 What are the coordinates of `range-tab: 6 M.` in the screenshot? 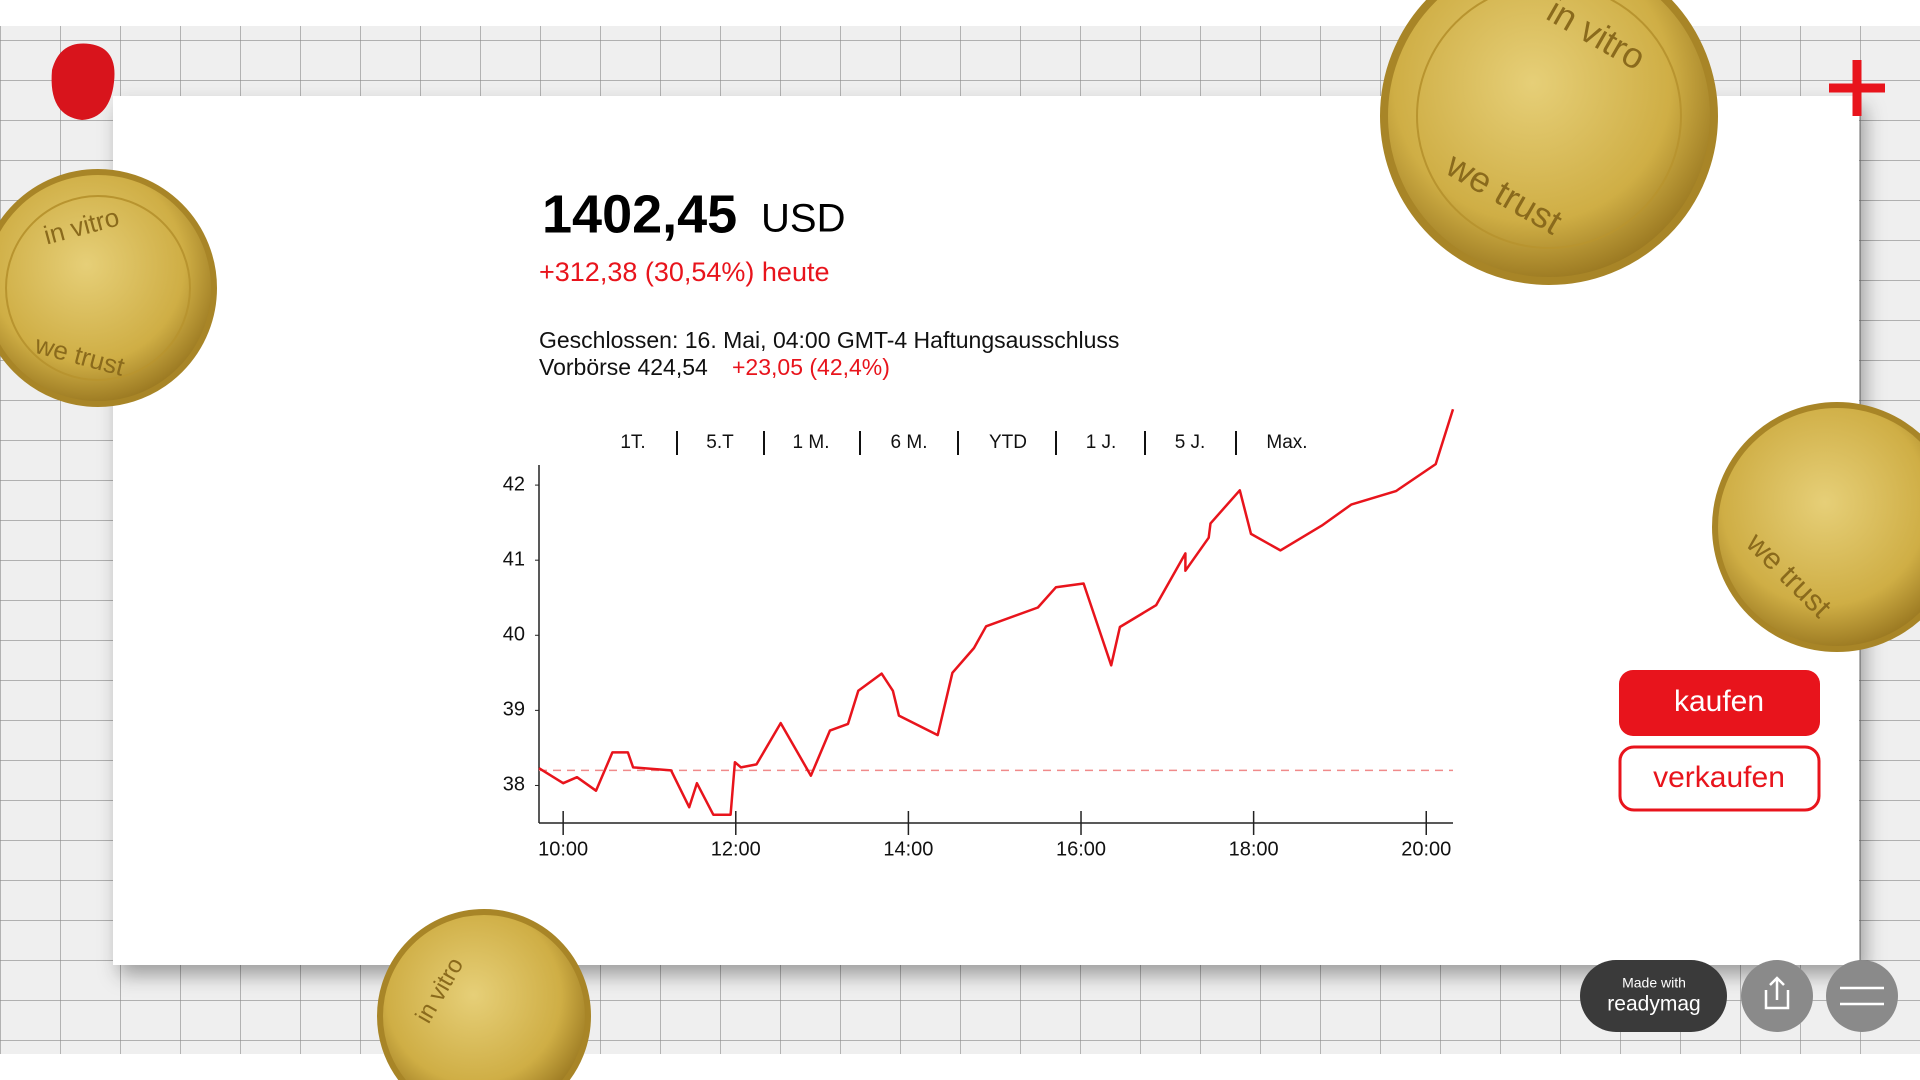 It's located at (909, 442).